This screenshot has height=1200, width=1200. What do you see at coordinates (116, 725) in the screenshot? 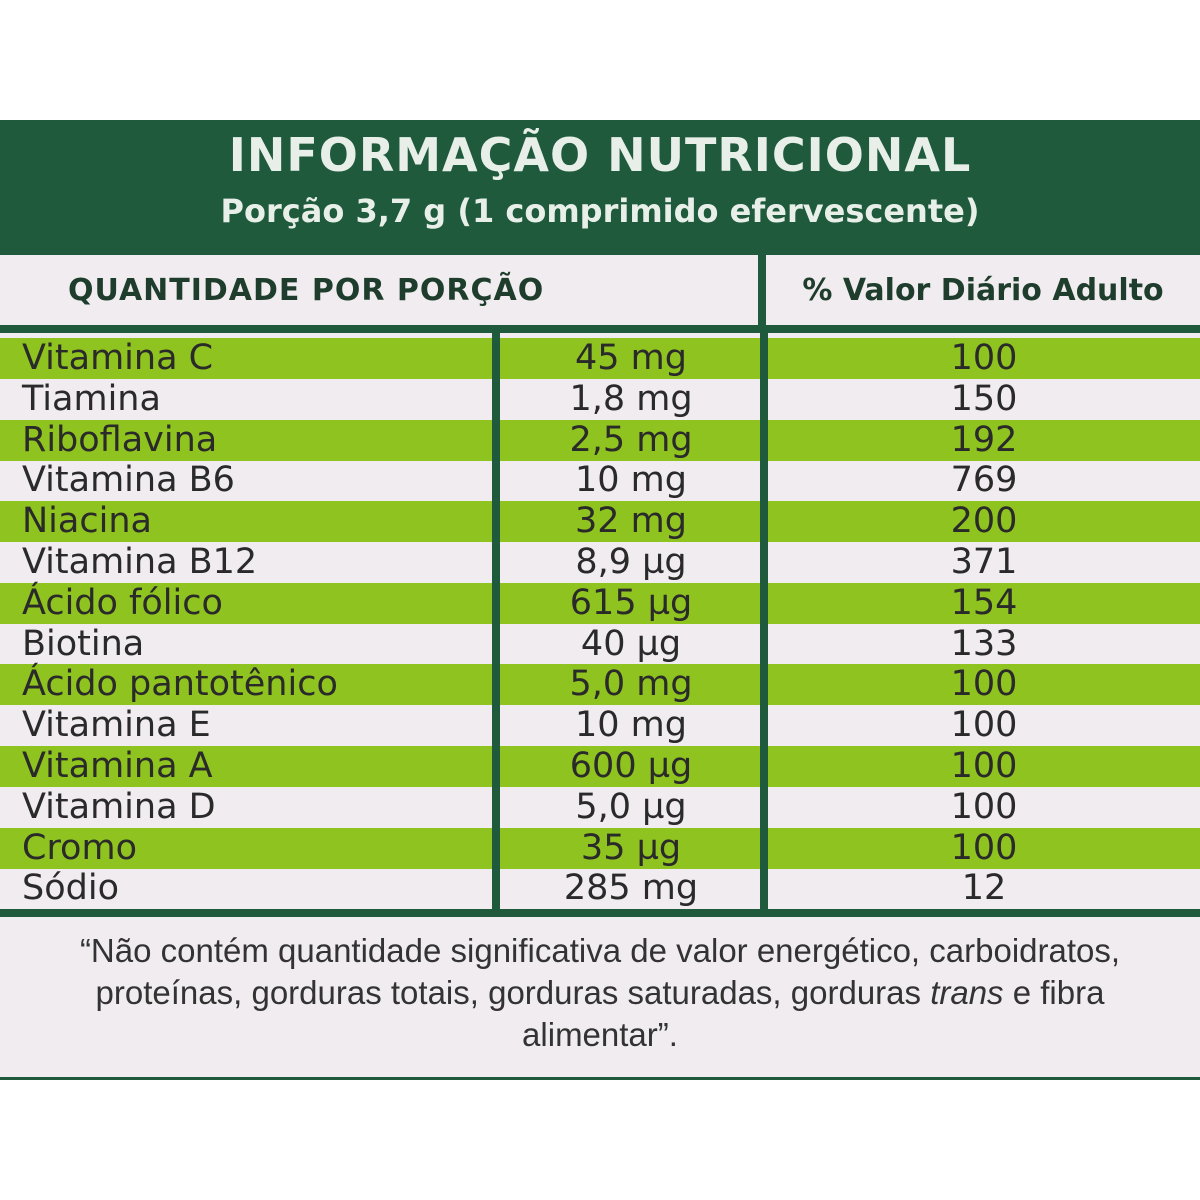
I see `nutrient-name: Vitamina E` at bounding box center [116, 725].